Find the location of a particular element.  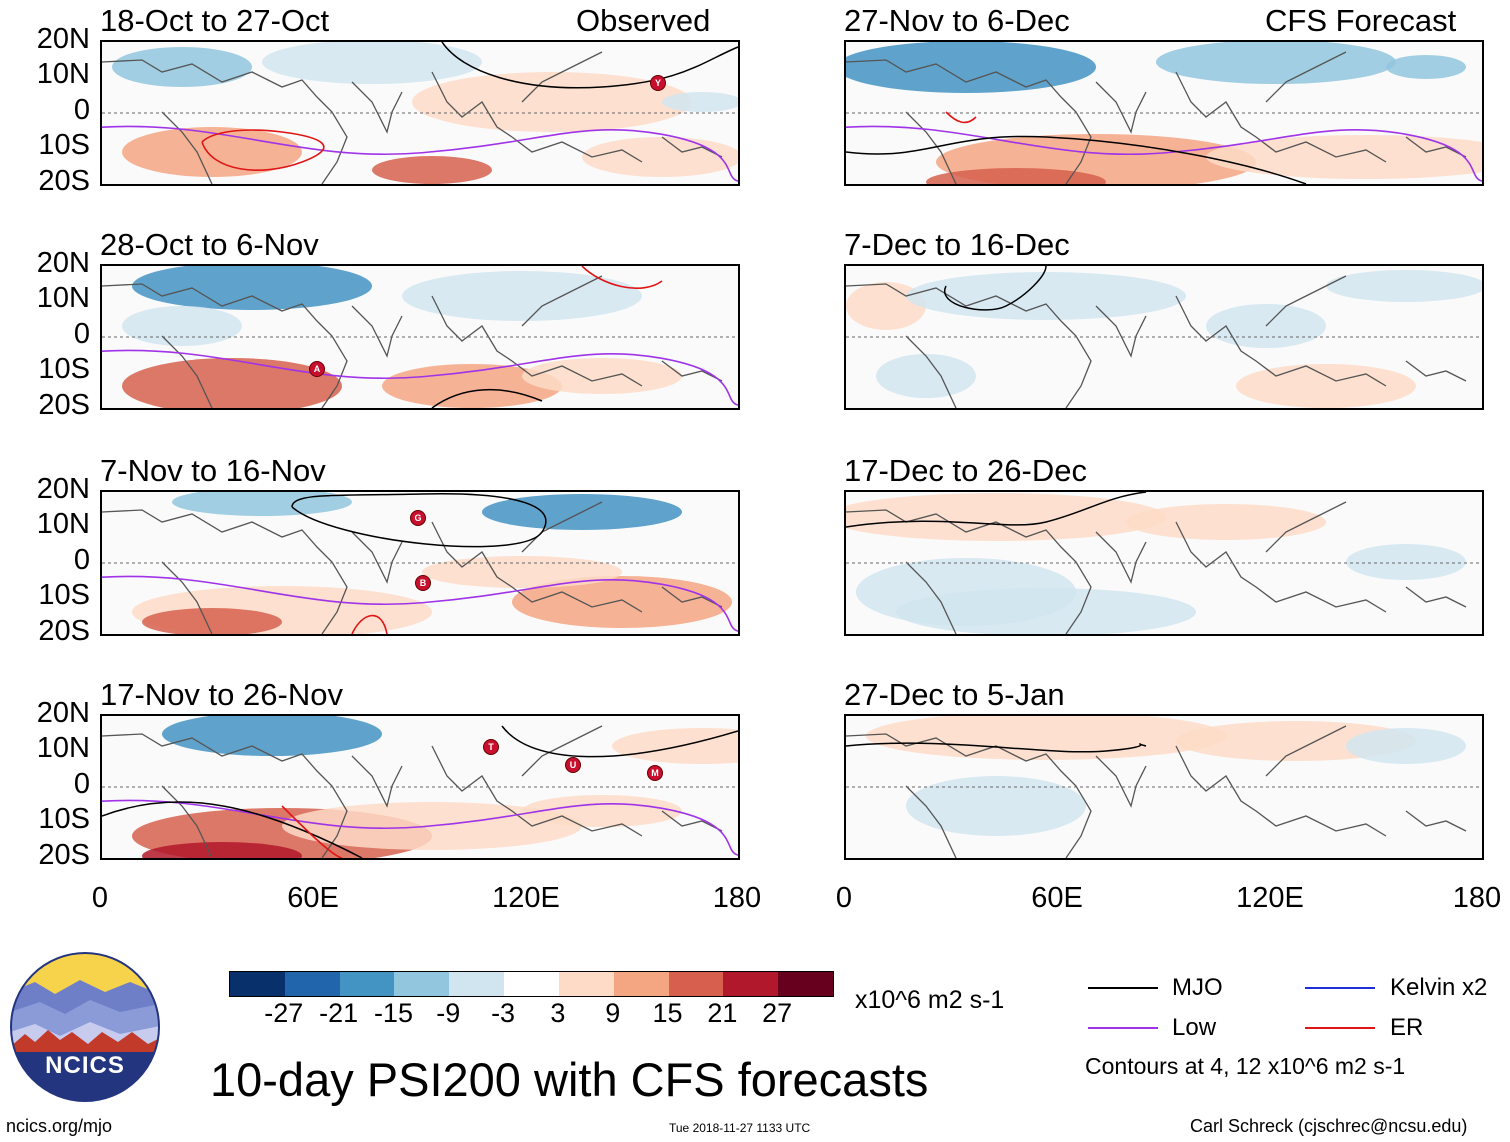

legend-label-low: Low is located at coordinates (1194, 1027).